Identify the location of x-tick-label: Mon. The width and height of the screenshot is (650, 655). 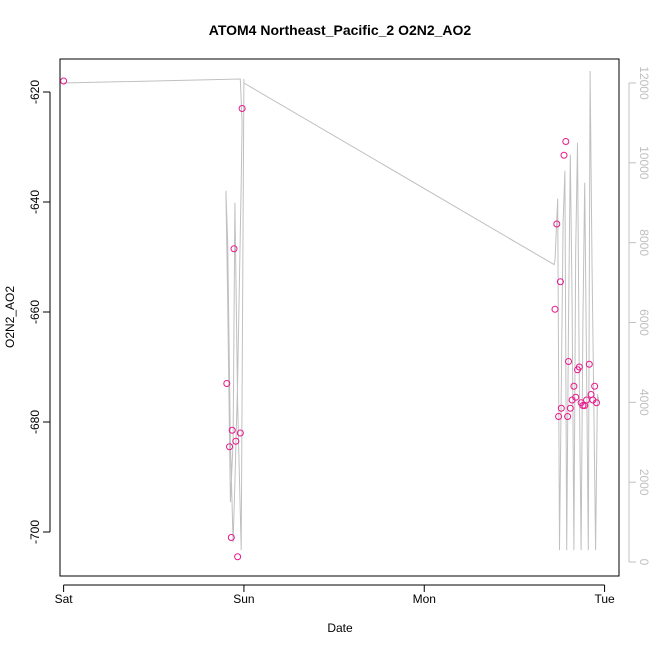
(424, 599).